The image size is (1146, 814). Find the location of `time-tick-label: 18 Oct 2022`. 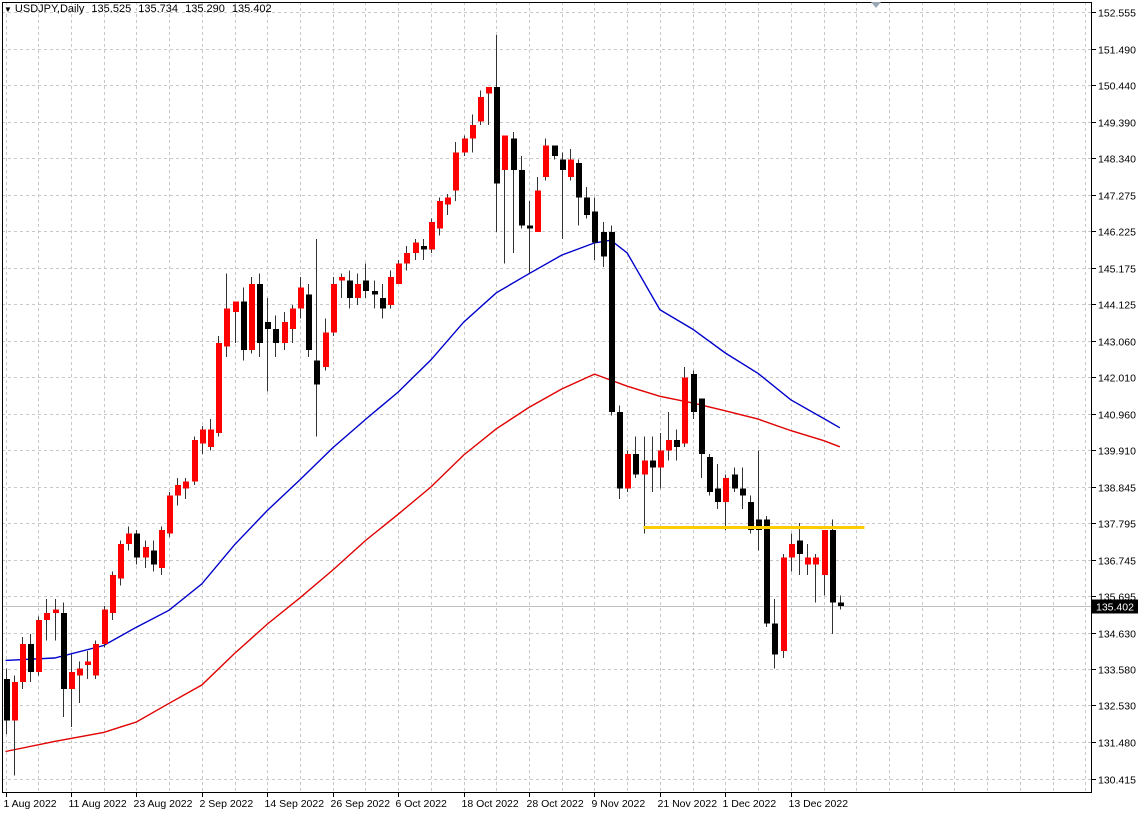

time-tick-label: 18 Oct 2022 is located at coordinates (490, 804).